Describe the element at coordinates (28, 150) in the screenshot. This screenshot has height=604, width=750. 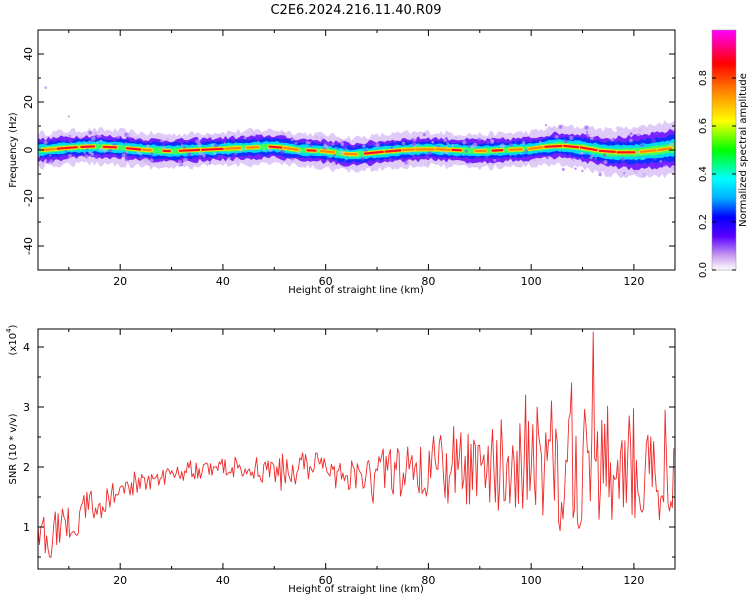
I see `spectrogram-y-tick-label-0: 0` at that location.